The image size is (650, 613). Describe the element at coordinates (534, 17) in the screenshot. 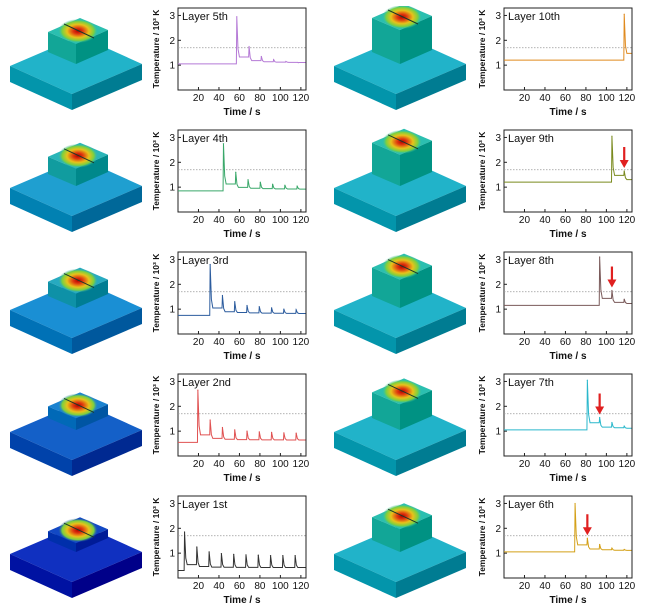

I see `chart-title: Layer 10th` at that location.